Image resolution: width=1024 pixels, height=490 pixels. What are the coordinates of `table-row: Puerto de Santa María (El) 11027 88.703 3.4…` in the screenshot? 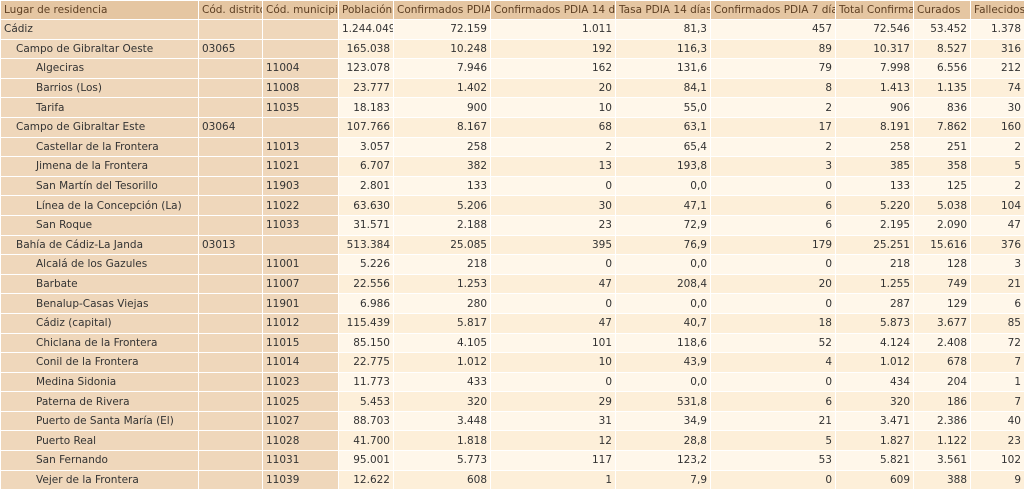 It's located at (512, 421).